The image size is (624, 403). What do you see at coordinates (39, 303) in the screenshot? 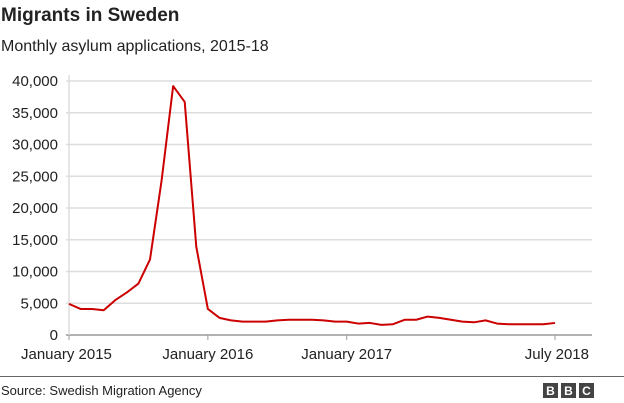
I see `y-tick-label: 5,000` at bounding box center [39, 303].